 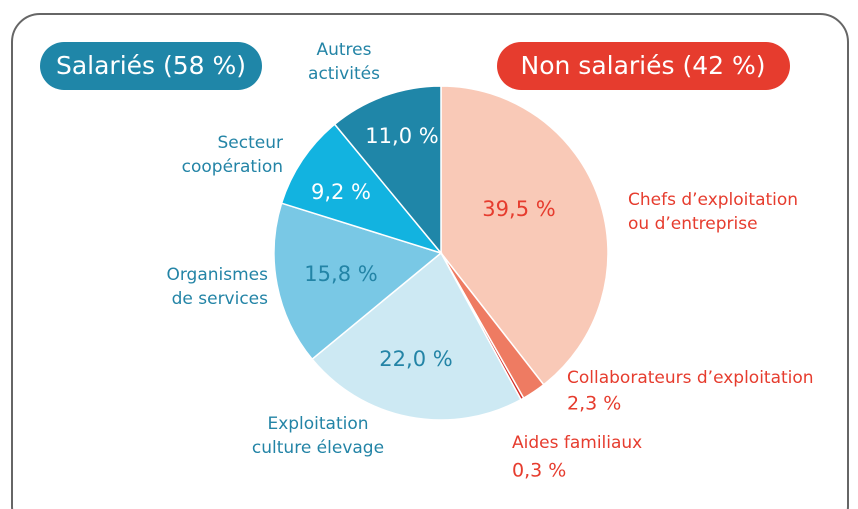 What do you see at coordinates (539, 471) in the screenshot?
I see `value-label: 0,3 %` at bounding box center [539, 471].